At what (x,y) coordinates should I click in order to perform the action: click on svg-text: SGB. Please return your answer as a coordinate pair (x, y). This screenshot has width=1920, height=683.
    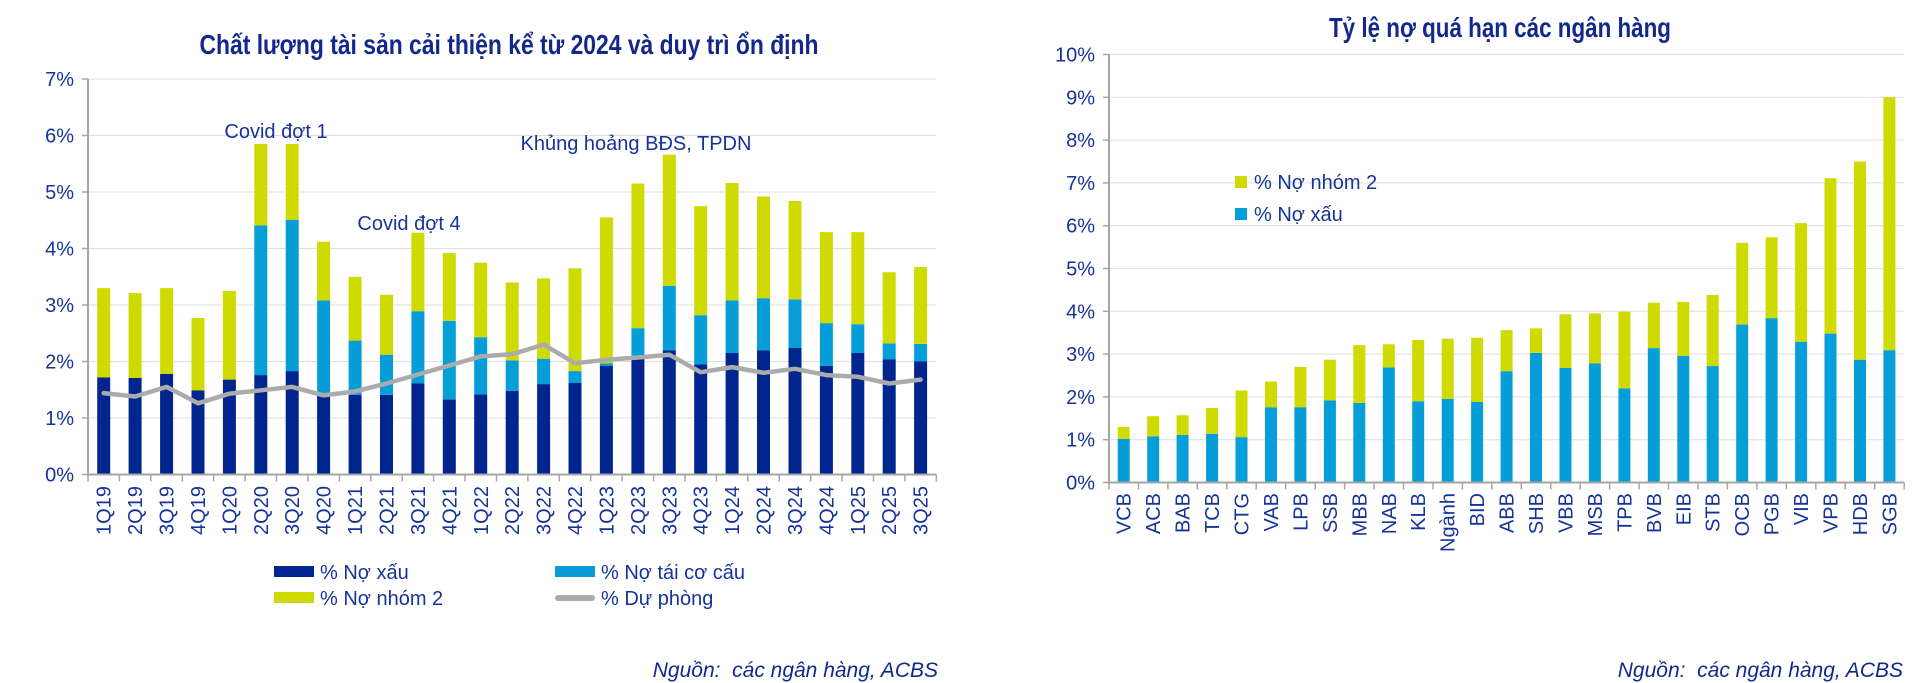
    Looking at the image, I should click on (1890, 514).